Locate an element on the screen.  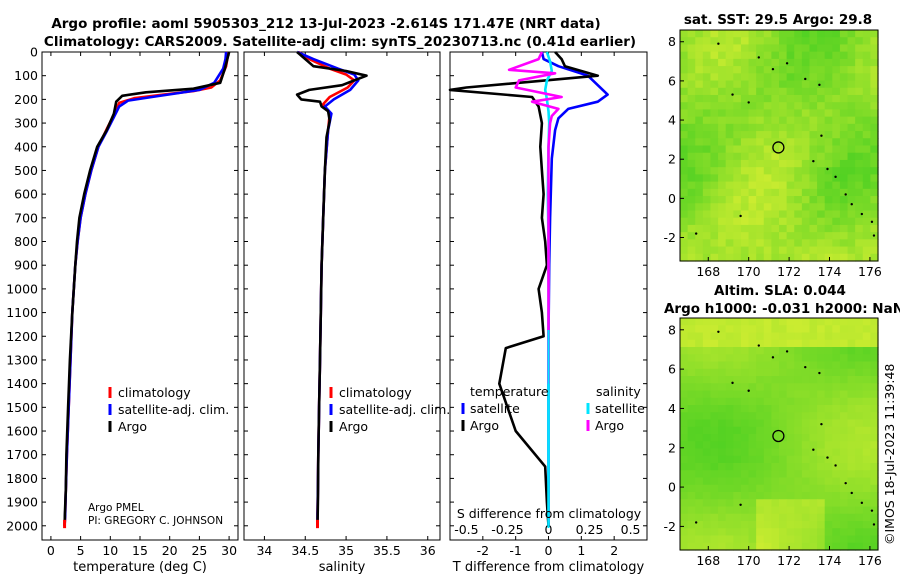
y-tick-label: 2000 is located at coordinates (22, 525).